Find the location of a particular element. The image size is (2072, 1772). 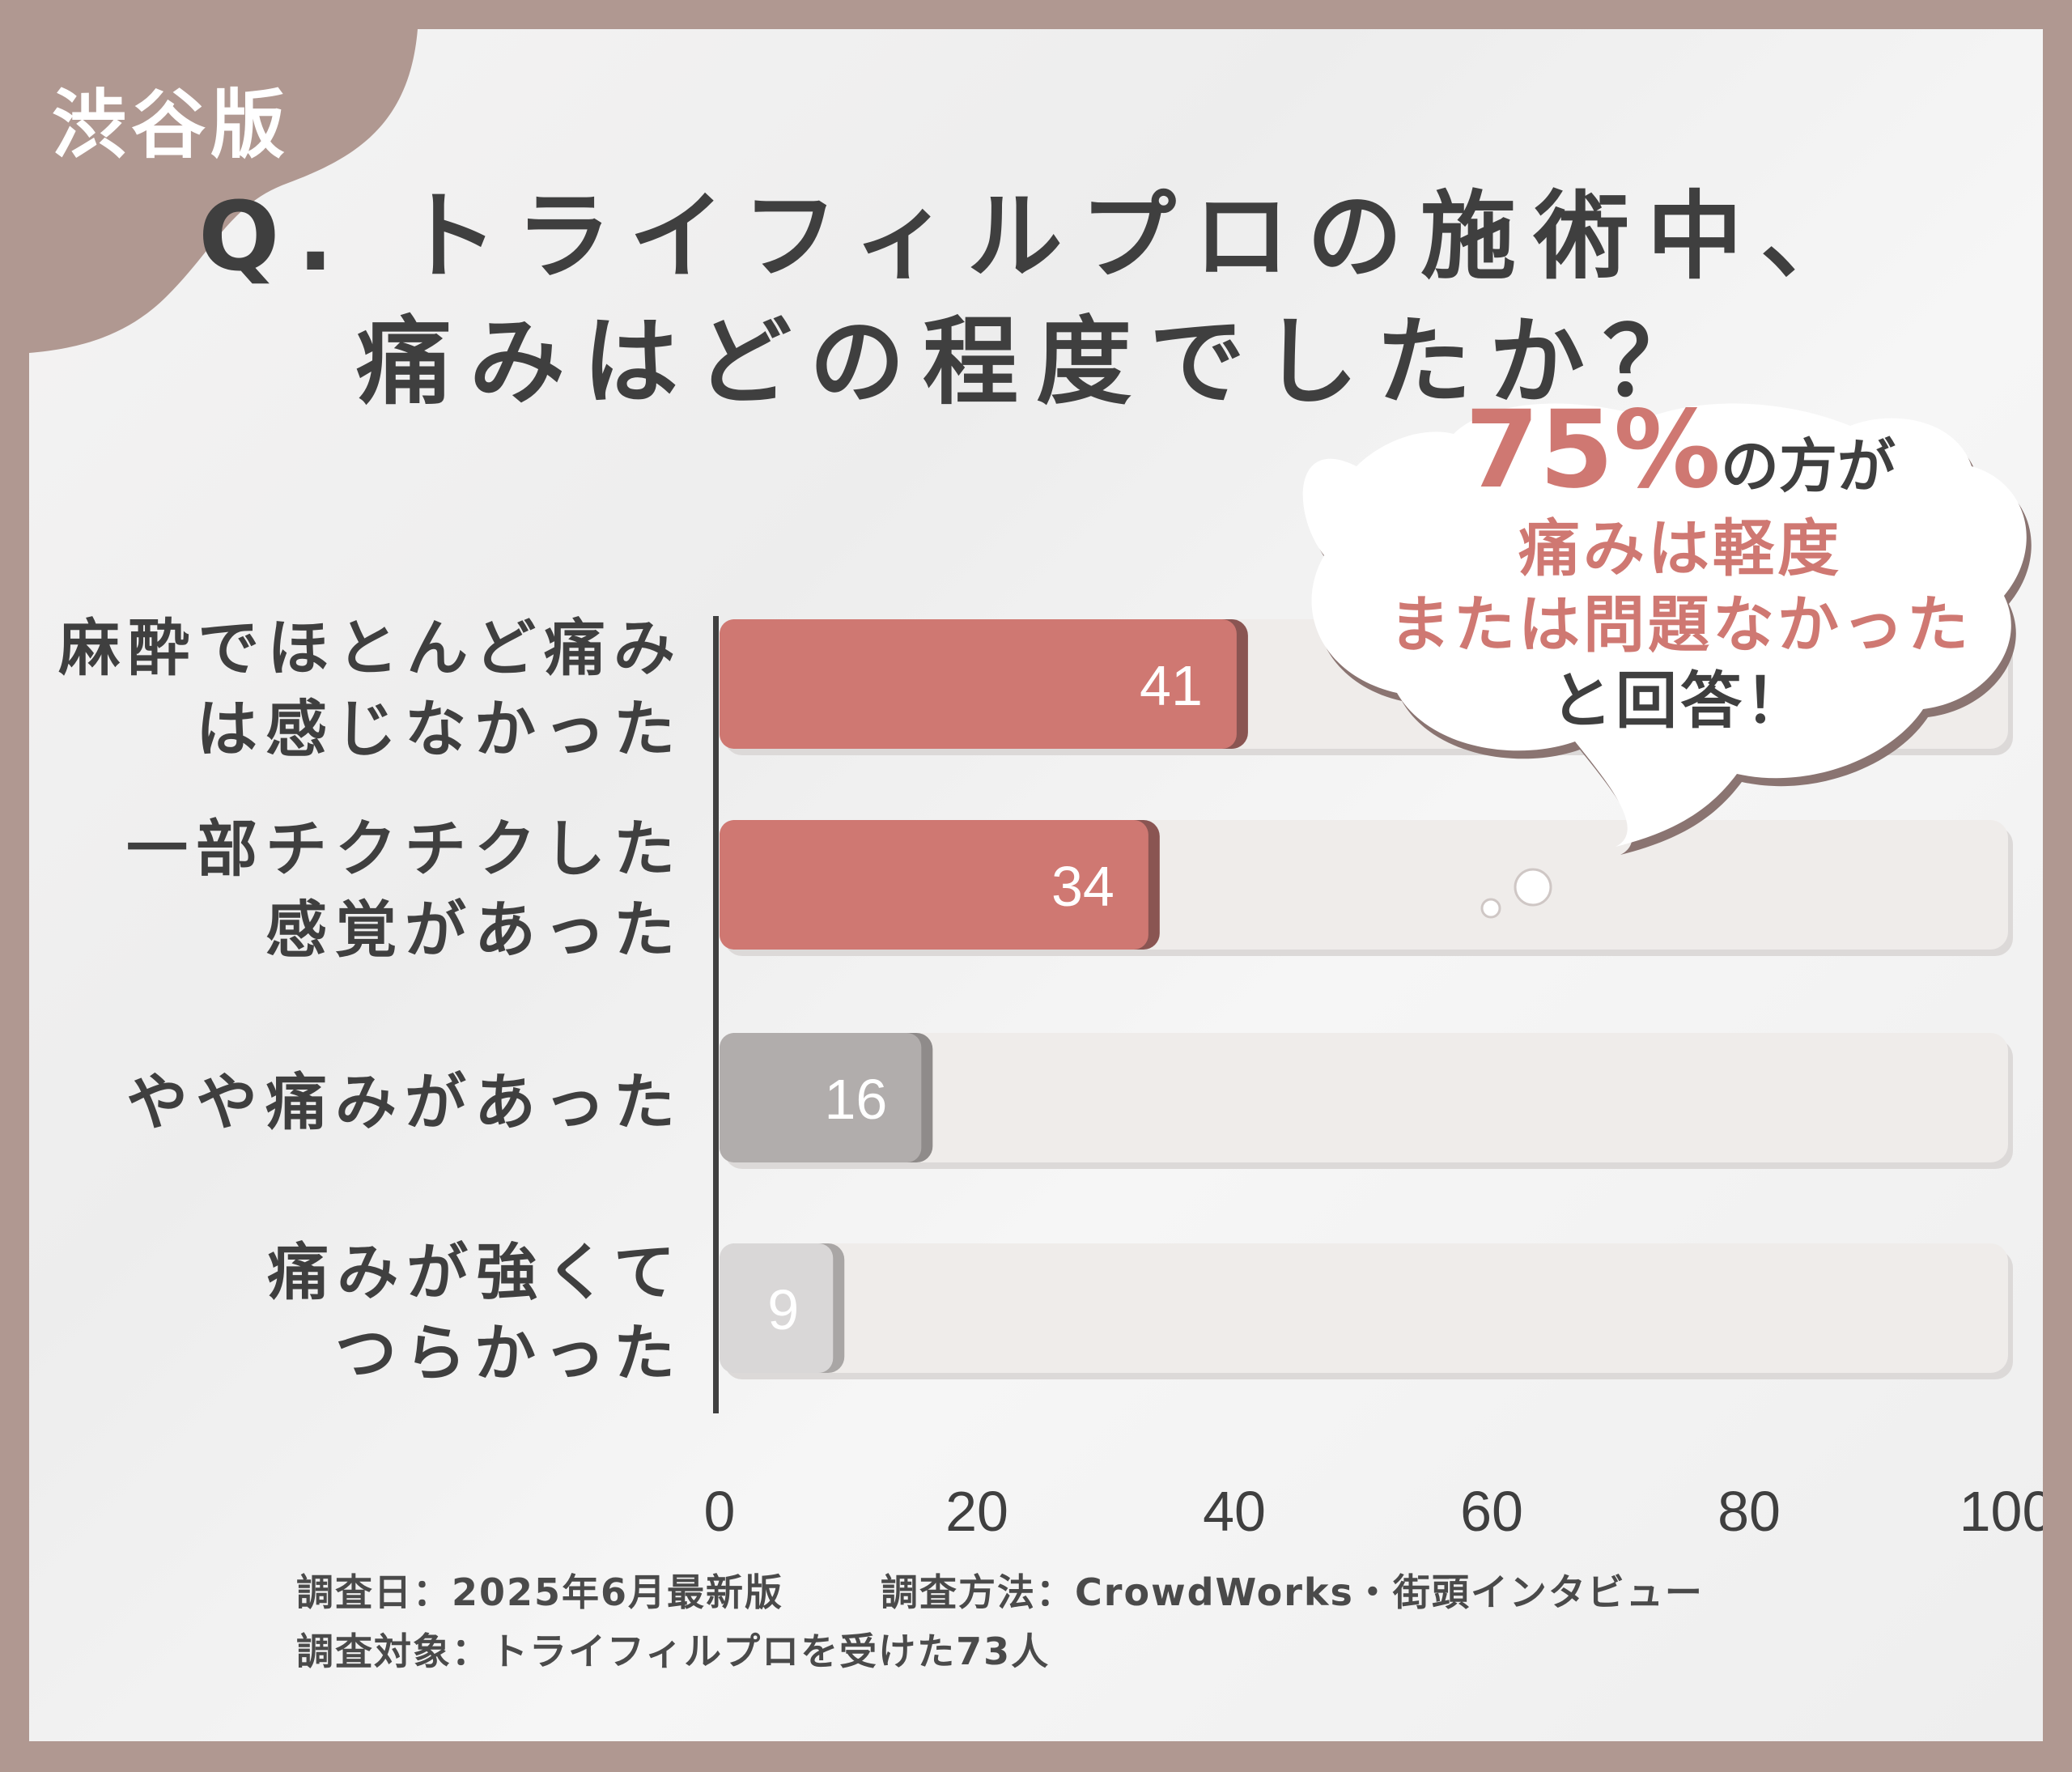

page-title-line-2: 痛みはどの程度でしたか？ is located at coordinates (1035, 362).